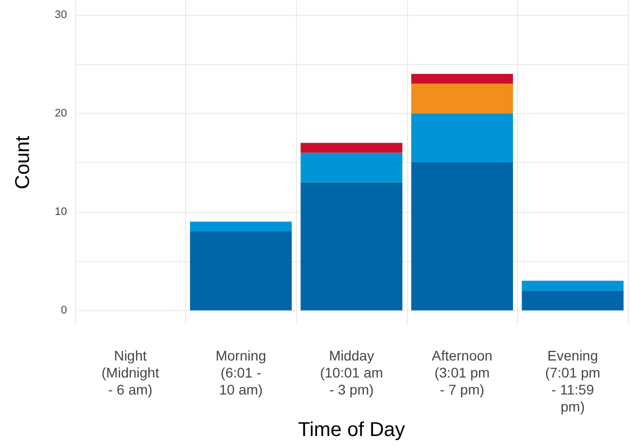 The image size is (635, 445). Describe the element at coordinates (131, 373) in the screenshot. I see `x-tick-label: Night (Midnight - 6 am)` at that location.